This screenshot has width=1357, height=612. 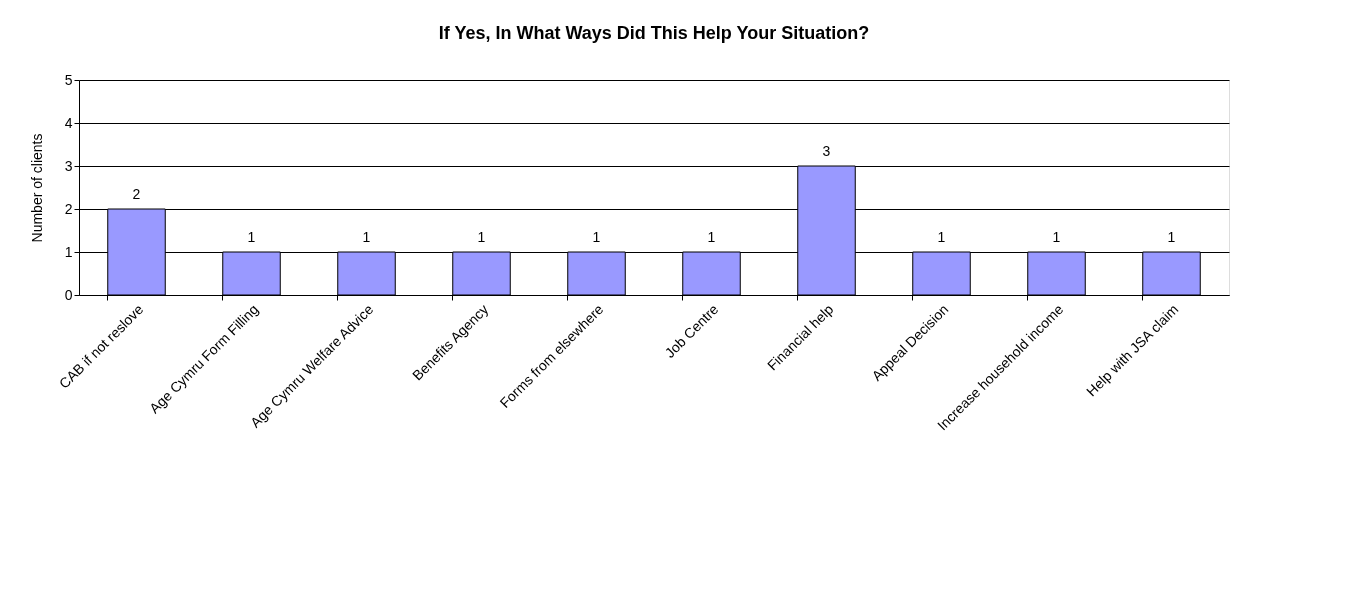 What do you see at coordinates (68, 79) in the screenshot?
I see `y-tick-label: 5` at bounding box center [68, 79].